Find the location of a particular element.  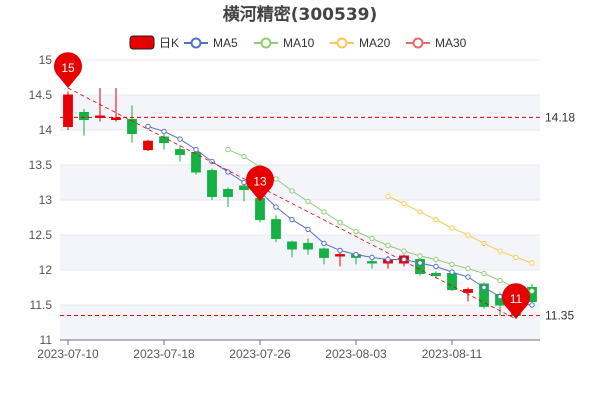

y-tick-label: 11.5 is located at coordinates (41, 305).